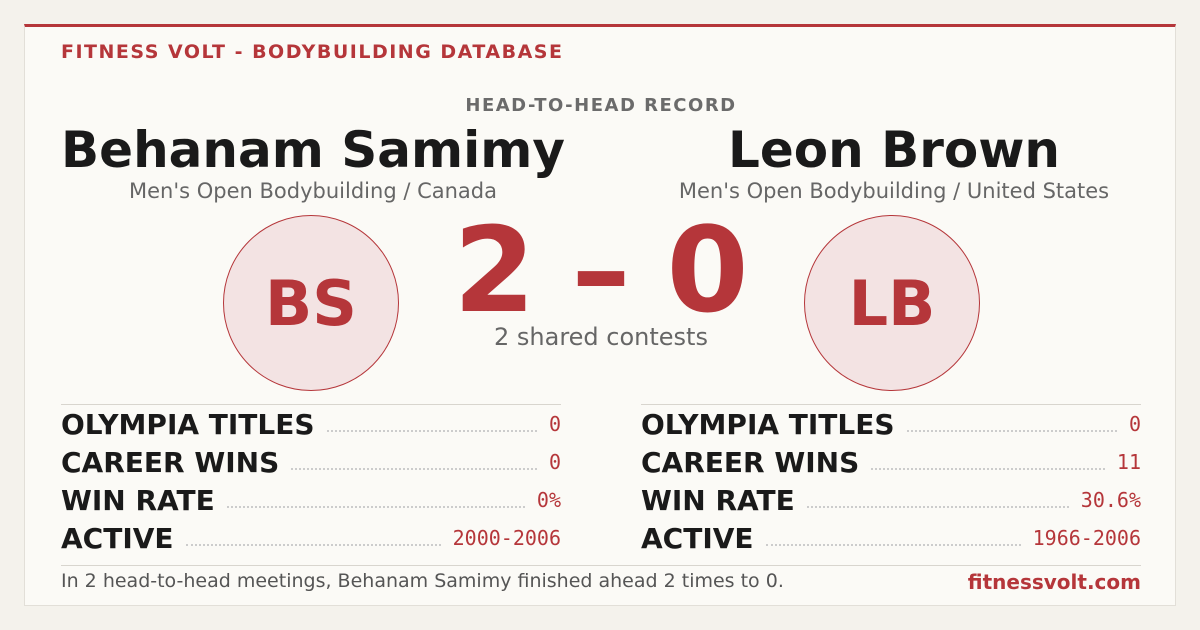 This screenshot has height=630, width=1200. Describe the element at coordinates (1128, 462) in the screenshot. I see `stat-value: 11` at that location.